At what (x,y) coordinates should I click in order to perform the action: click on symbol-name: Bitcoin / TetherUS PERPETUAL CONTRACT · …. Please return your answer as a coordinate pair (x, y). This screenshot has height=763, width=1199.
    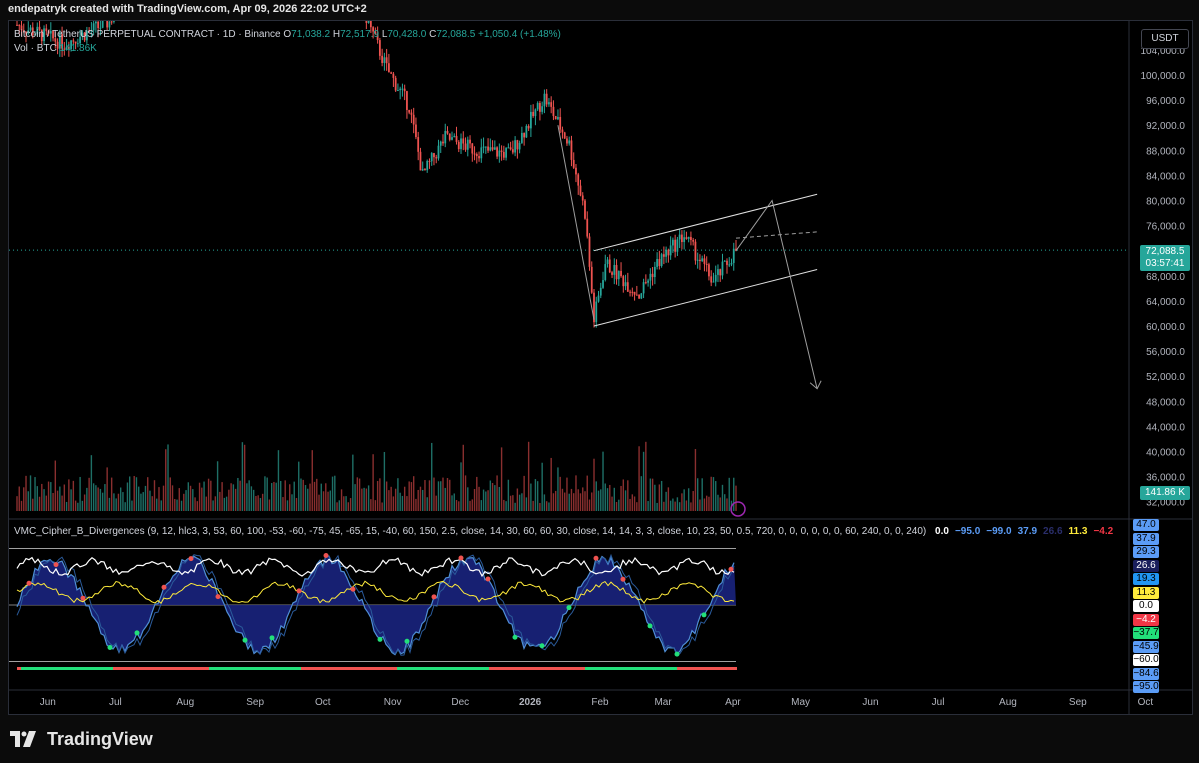
    Looking at the image, I should click on (147, 34).